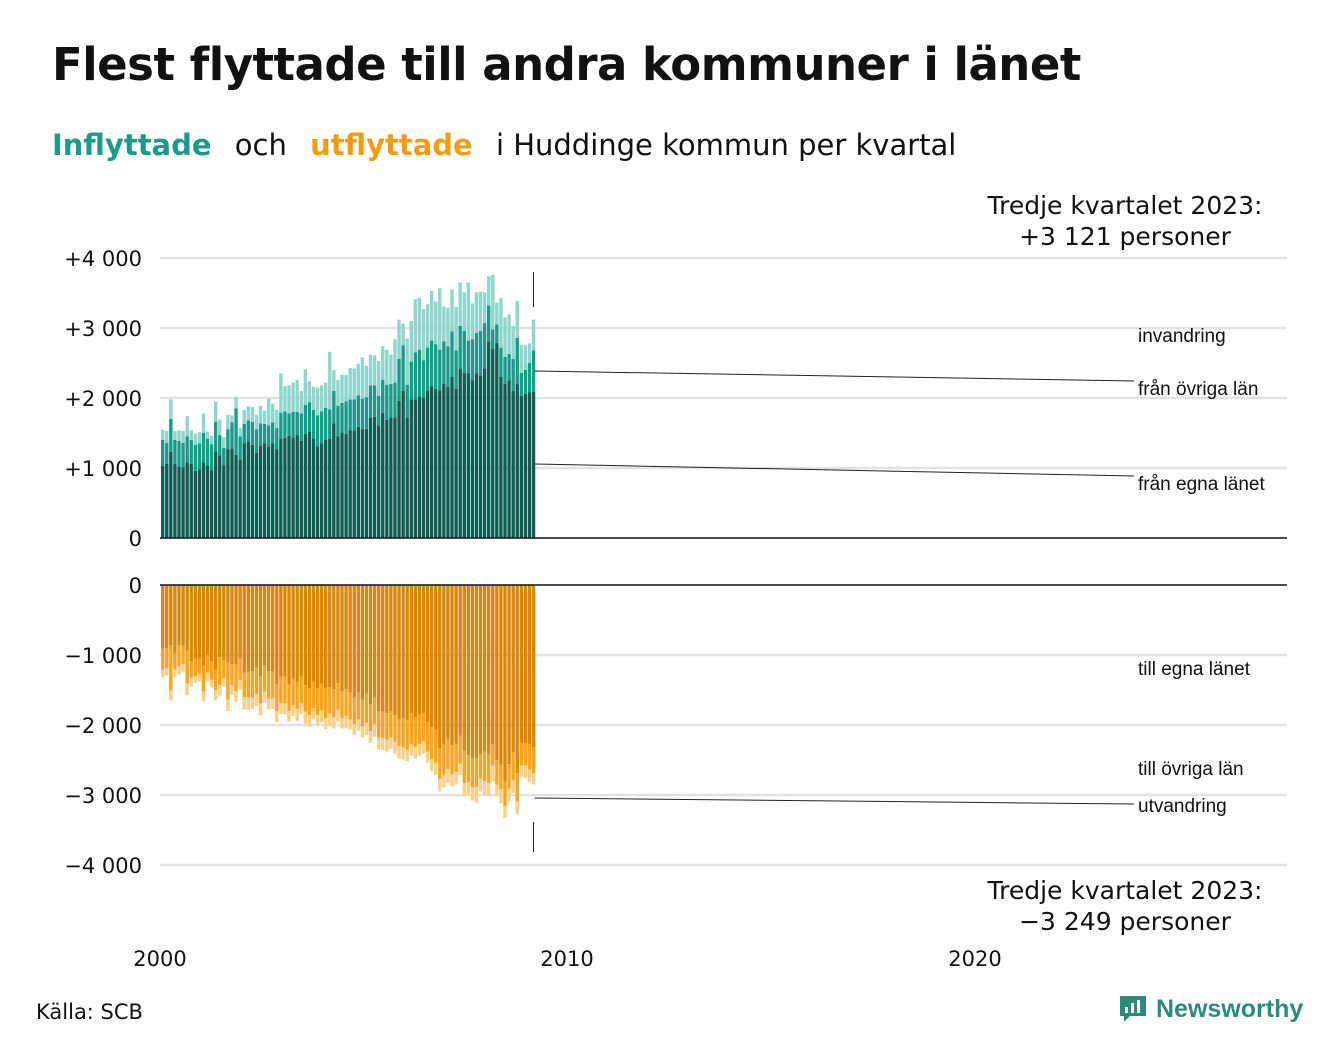 The height and width of the screenshot is (1060, 1340). I want to click on brand-name: Newsworthy, so click(1230, 1008).